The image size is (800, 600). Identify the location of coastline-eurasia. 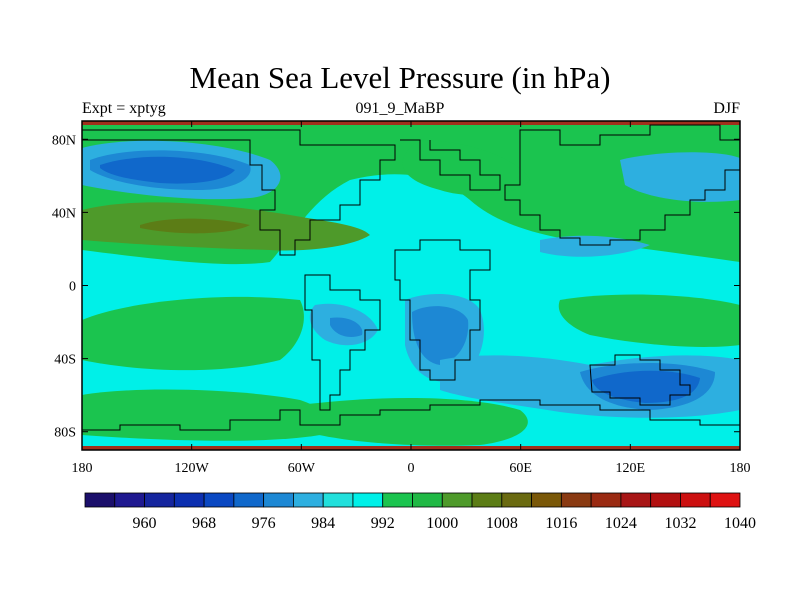
(622, 185).